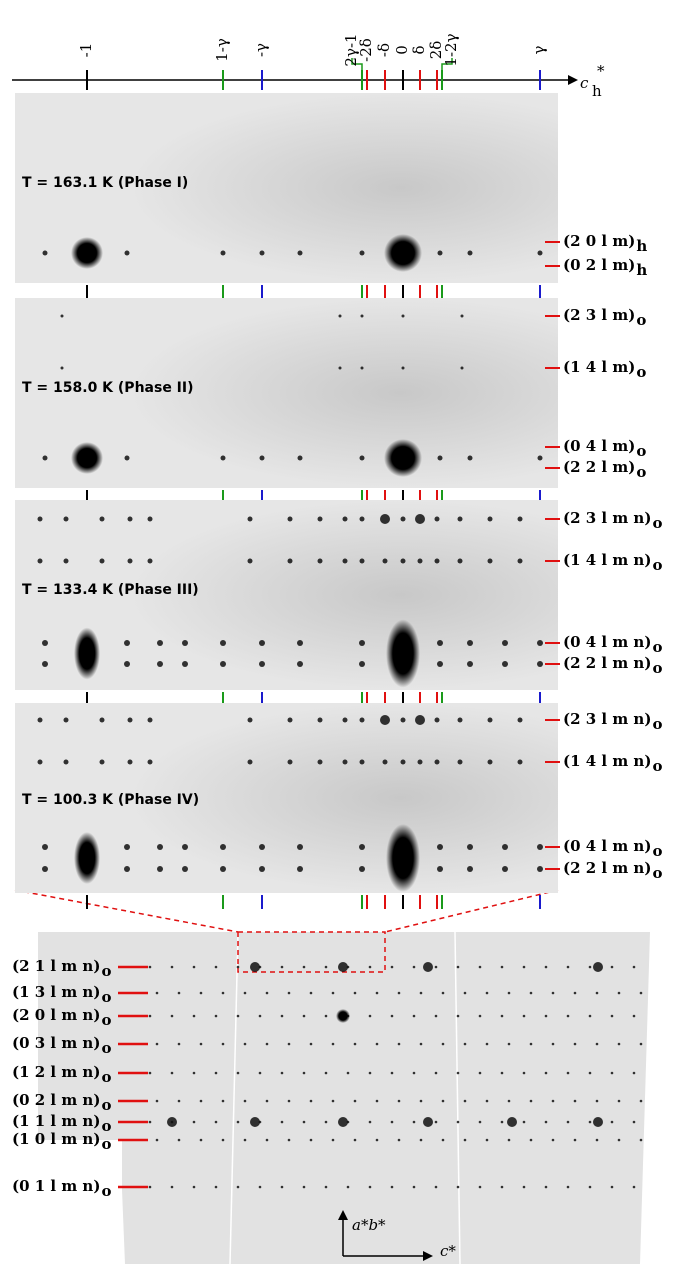  I want to click on reflection-label: (0 1 l m n), so click(56, 1186).